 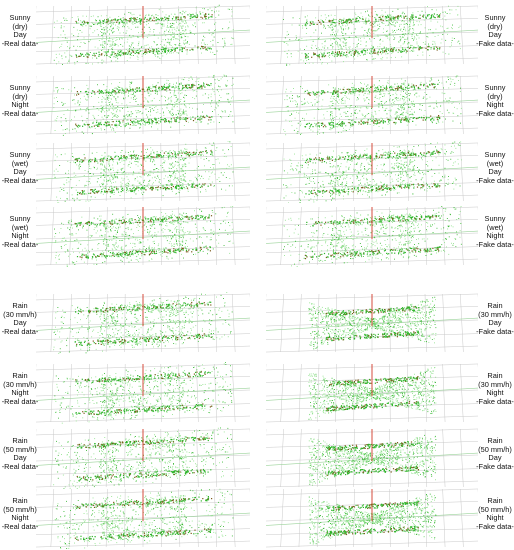 I want to click on row-label-left: Rain (50 mm/h) Day -Real data-, so click(x=20, y=453).